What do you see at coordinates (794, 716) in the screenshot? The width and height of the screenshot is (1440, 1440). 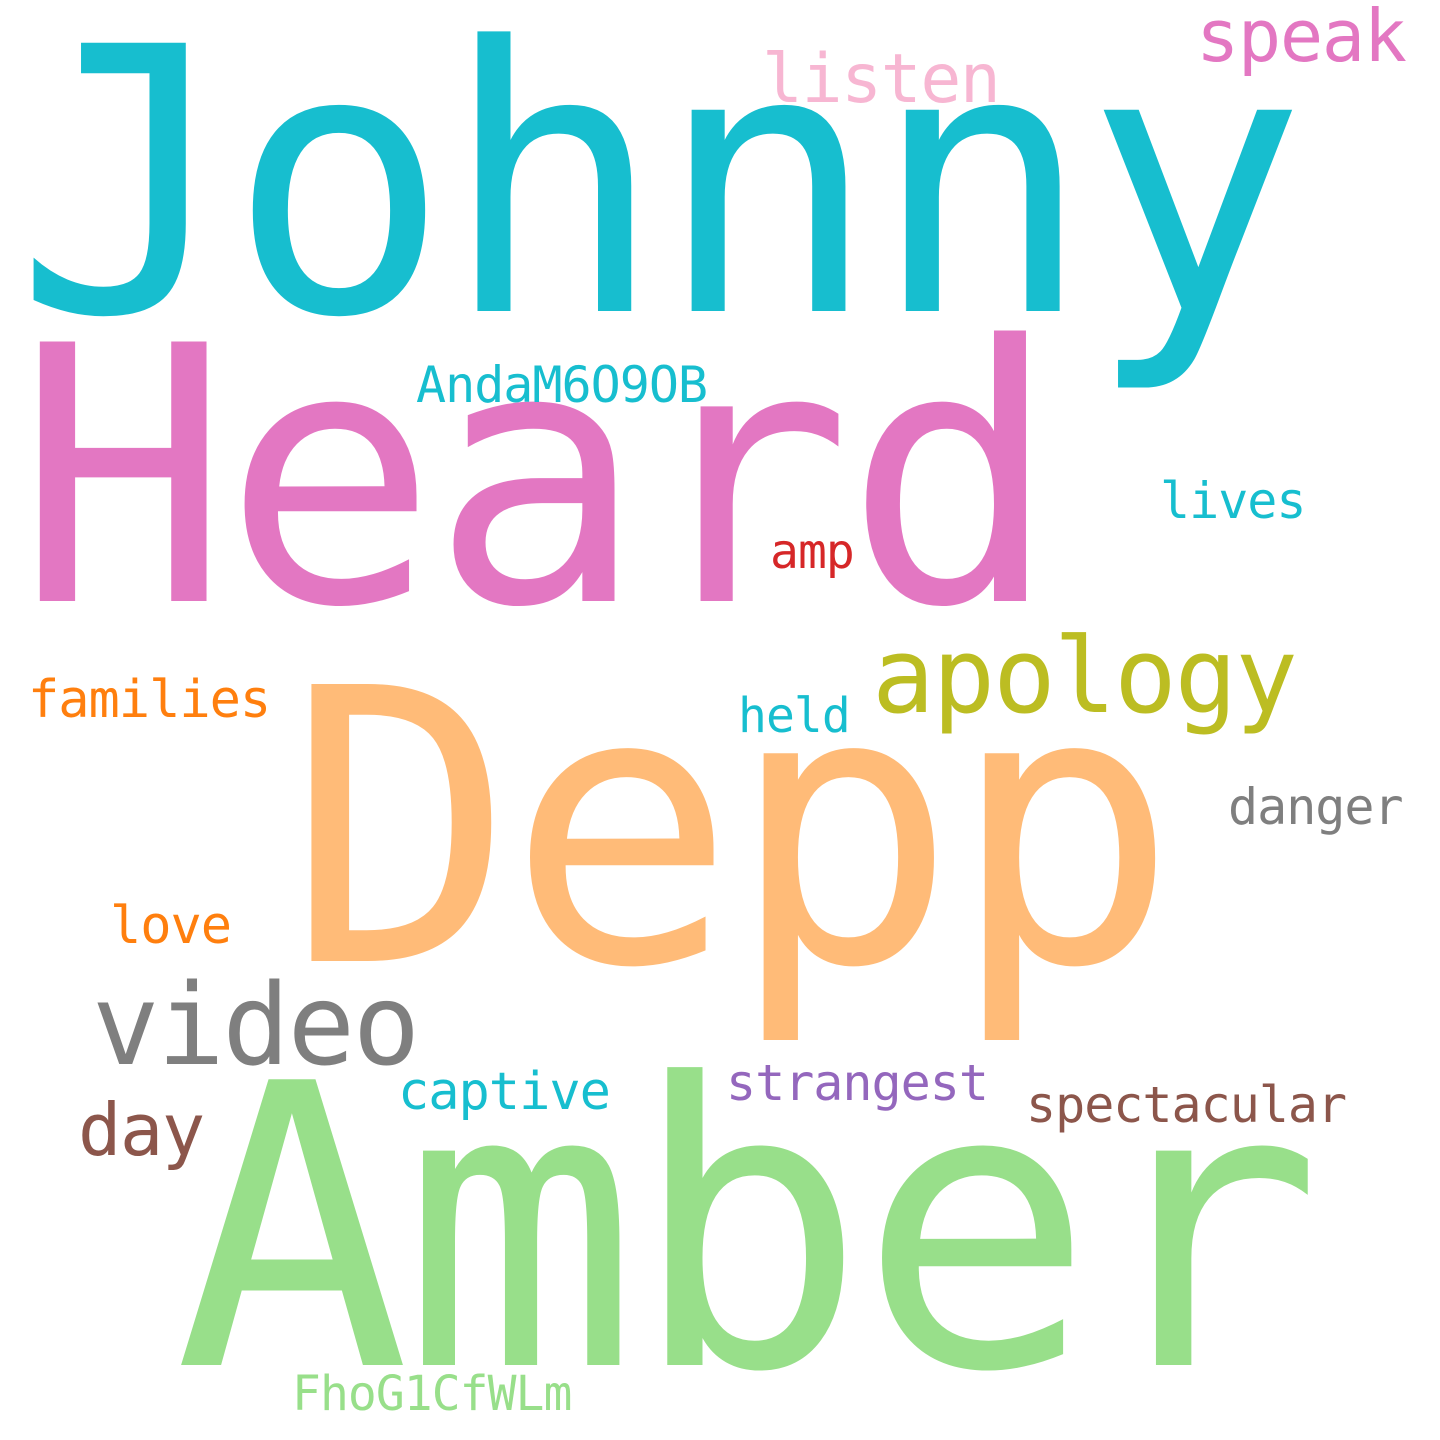 I see `word-held: held` at bounding box center [794, 716].